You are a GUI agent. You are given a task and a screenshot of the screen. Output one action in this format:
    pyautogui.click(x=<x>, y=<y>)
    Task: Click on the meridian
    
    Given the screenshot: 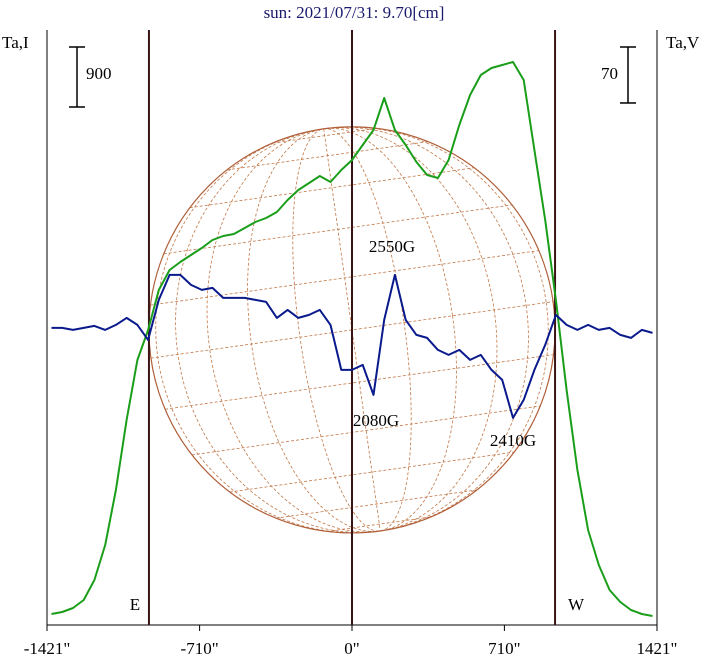 What is the action you would take?
    pyautogui.click(x=352, y=330)
    